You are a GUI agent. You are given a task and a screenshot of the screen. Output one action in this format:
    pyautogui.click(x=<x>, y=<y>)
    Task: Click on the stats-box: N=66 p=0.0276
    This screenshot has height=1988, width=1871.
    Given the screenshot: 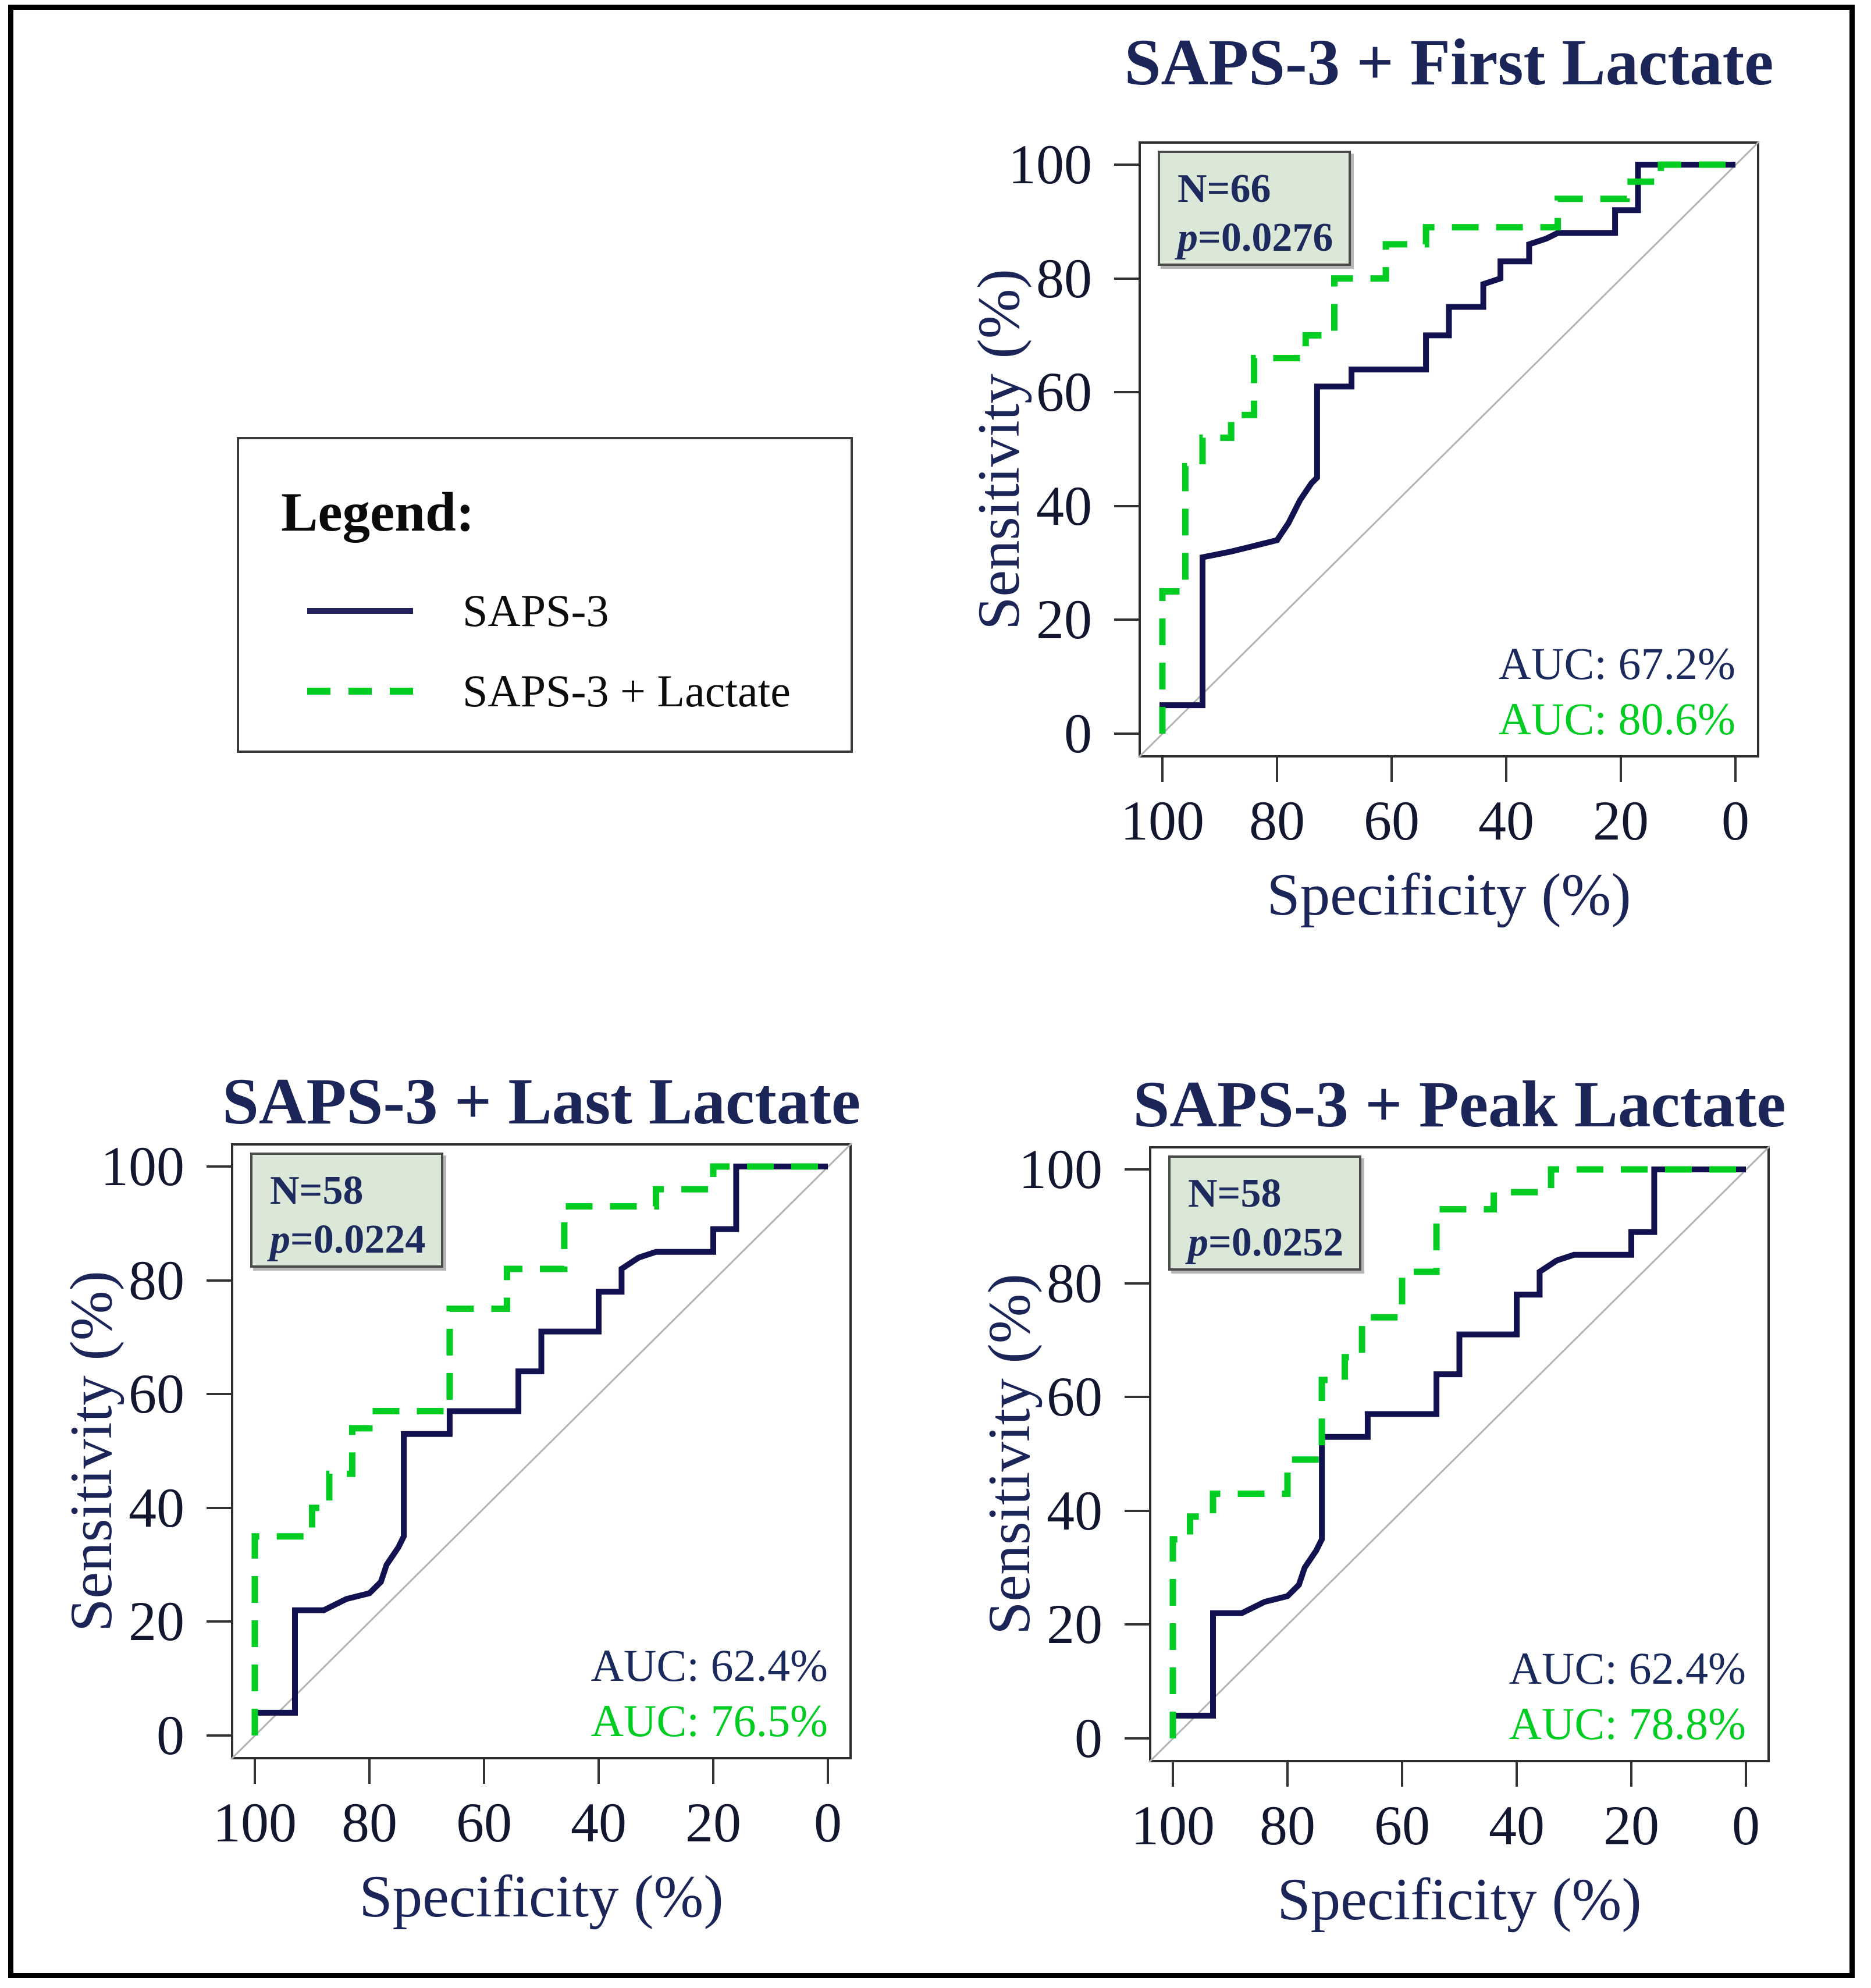 What is the action you would take?
    pyautogui.click(x=1254, y=209)
    